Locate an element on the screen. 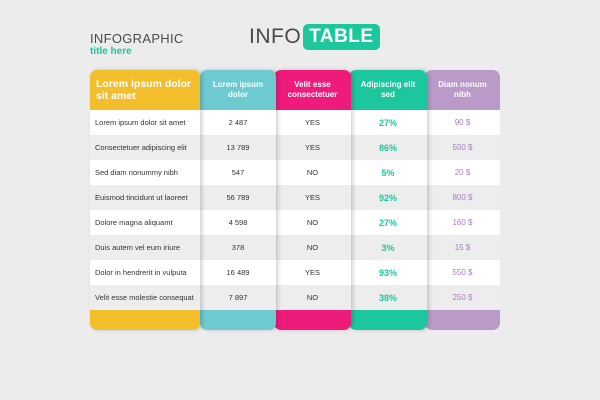  logo-table-badge: TABLE is located at coordinates (341, 37).